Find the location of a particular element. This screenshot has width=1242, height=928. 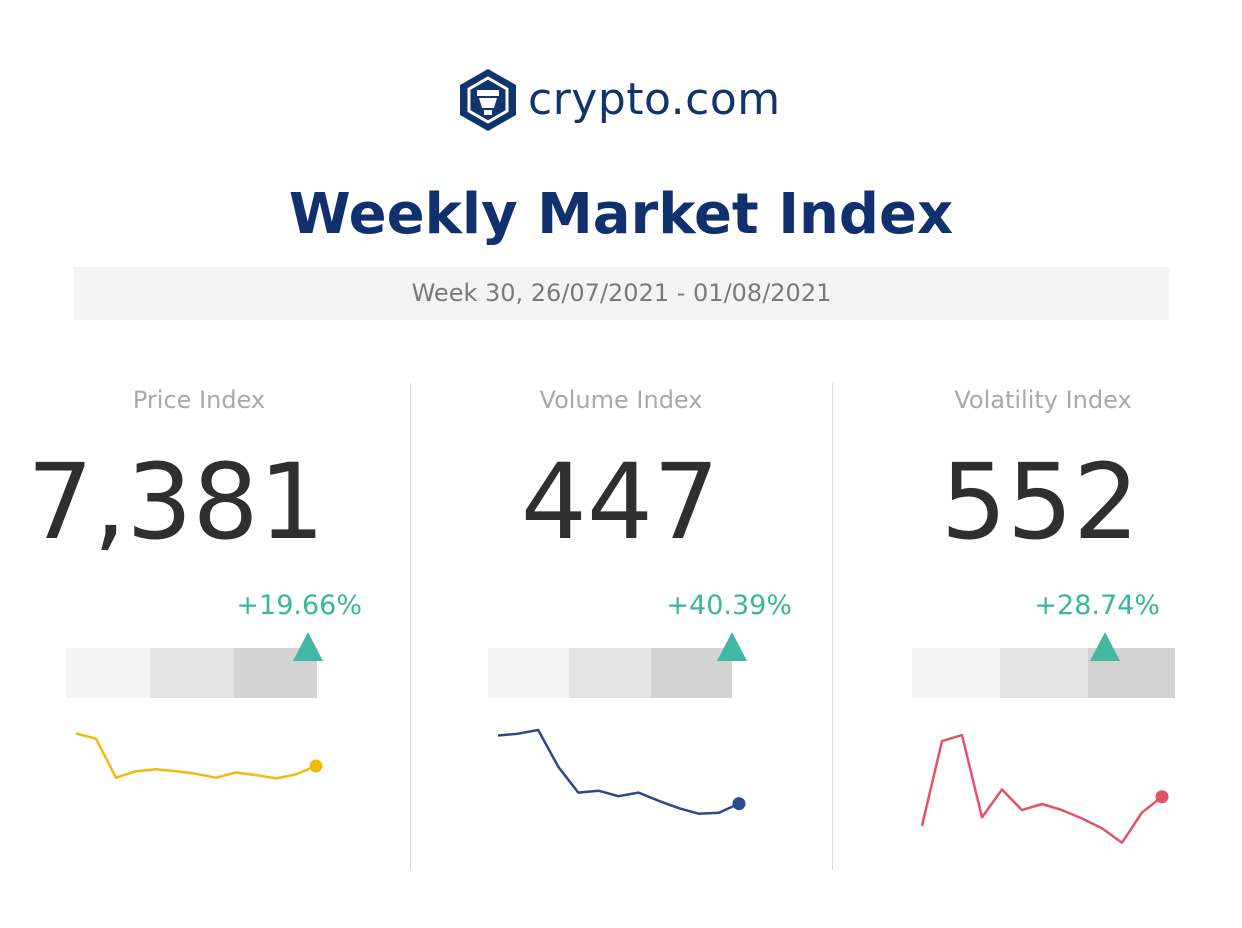

page-title: Weekly Market Index is located at coordinates (621, 214).